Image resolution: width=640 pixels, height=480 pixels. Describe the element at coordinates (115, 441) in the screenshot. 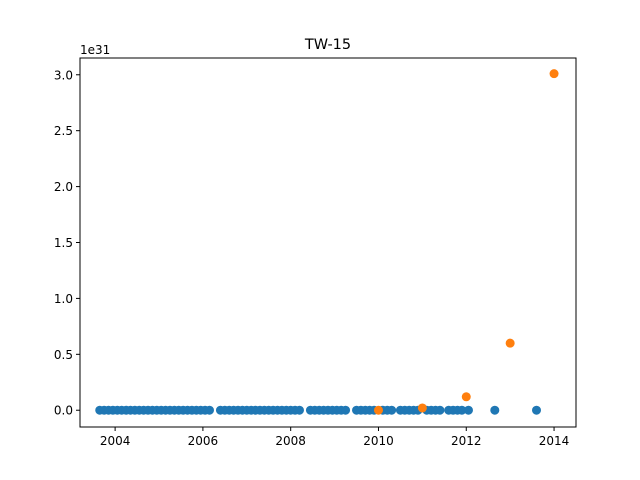

I see `x-tick-label: 2004` at that location.